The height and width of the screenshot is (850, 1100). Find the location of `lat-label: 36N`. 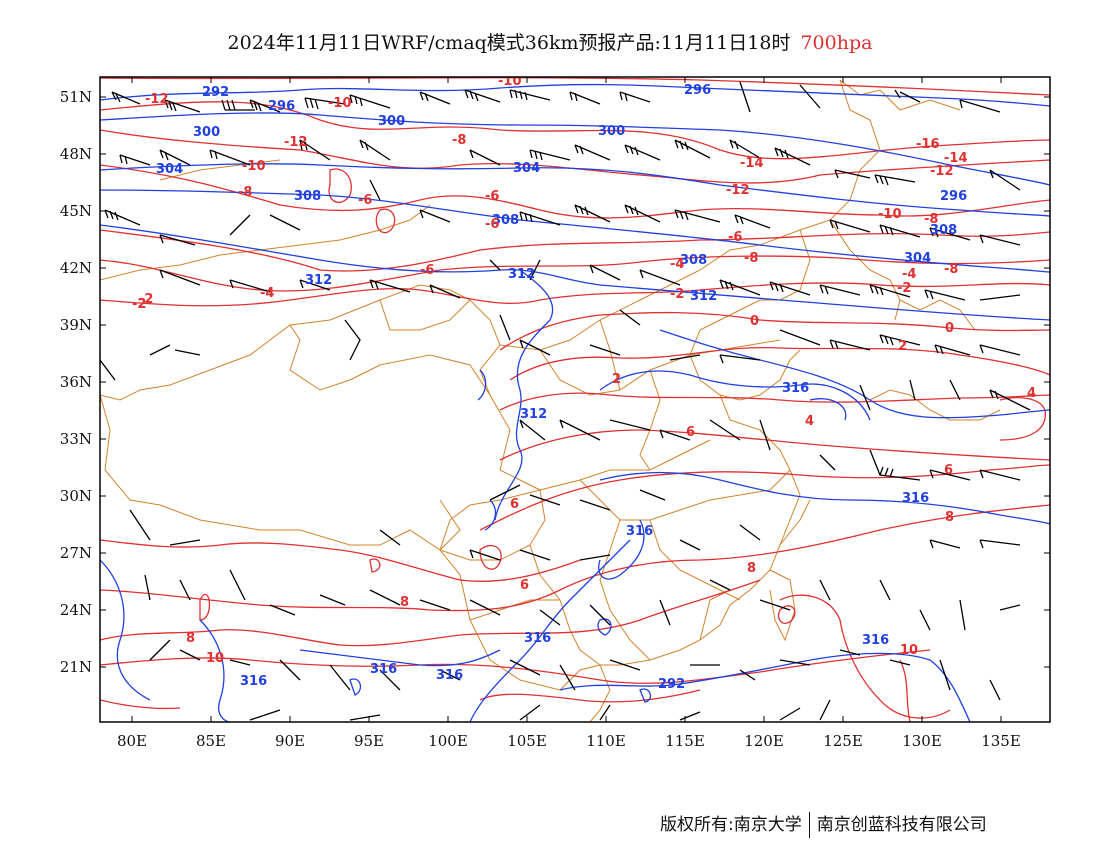

lat-label: 36N is located at coordinates (76, 382).